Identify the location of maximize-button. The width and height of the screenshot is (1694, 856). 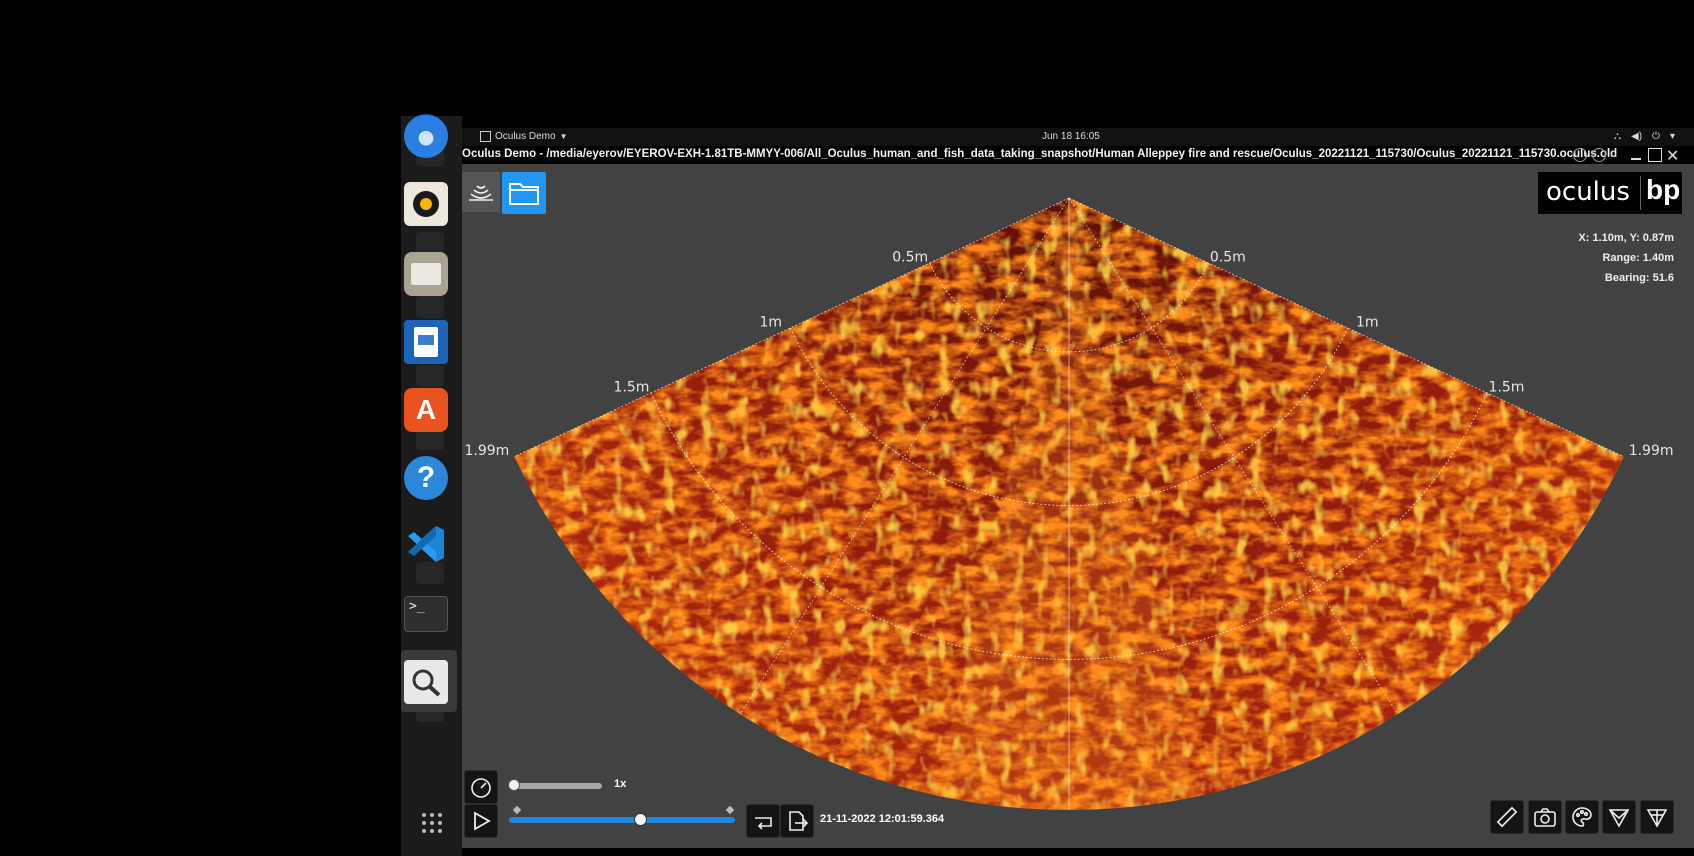
(1655, 155).